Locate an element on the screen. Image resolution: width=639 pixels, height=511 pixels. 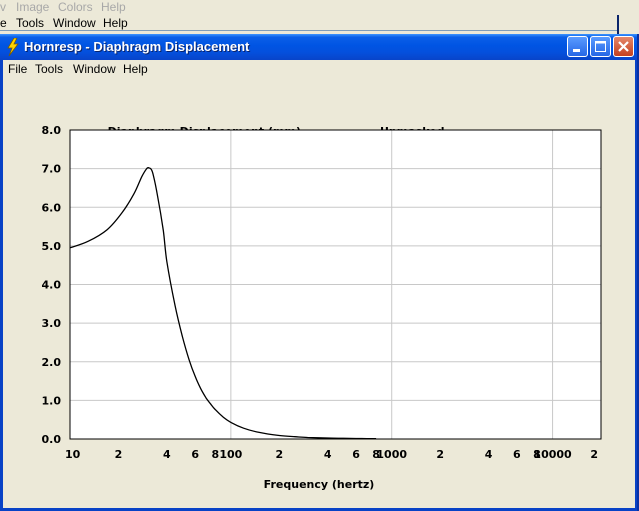
y-tick-label: 1.0 is located at coordinates (52, 400).